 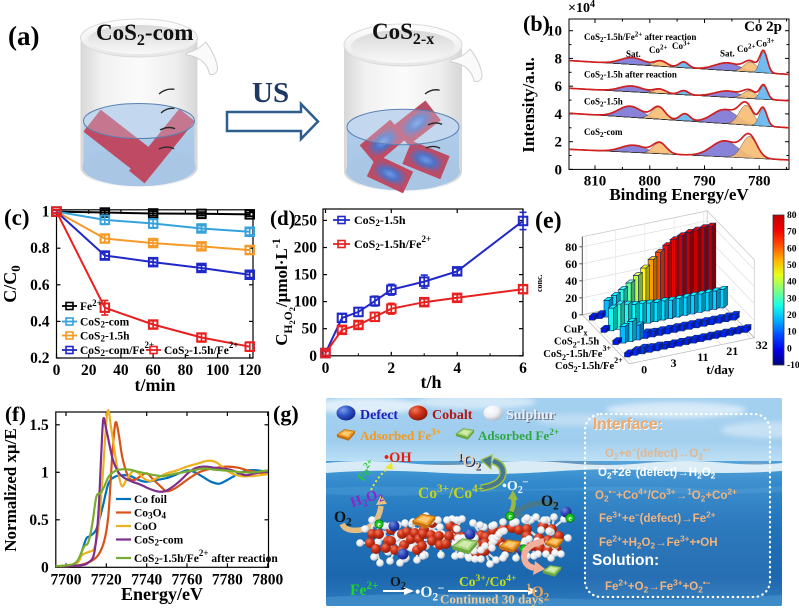 I want to click on svg-text: 0.8, so click(x=40, y=248).